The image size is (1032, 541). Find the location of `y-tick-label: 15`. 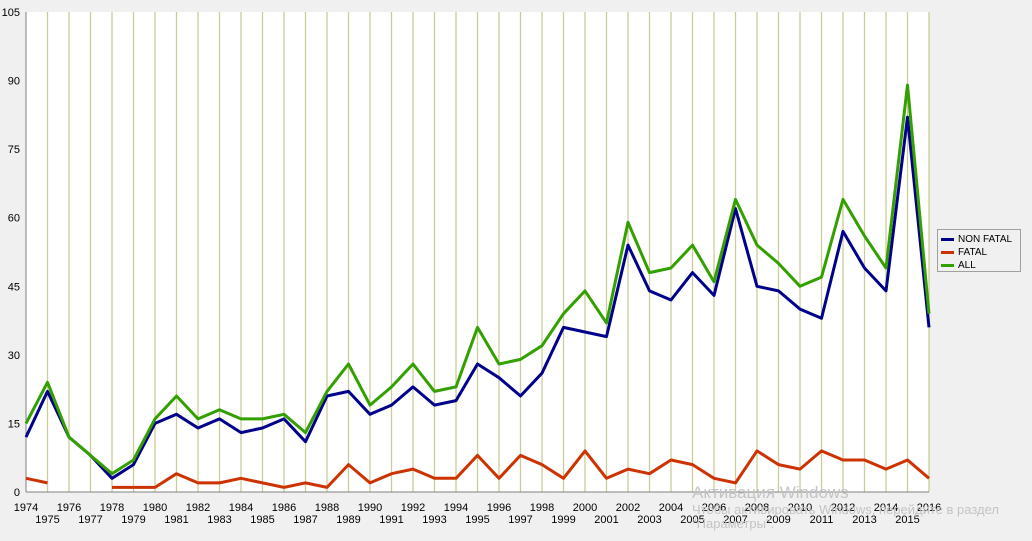

y-tick-label: 15 is located at coordinates (14, 424).